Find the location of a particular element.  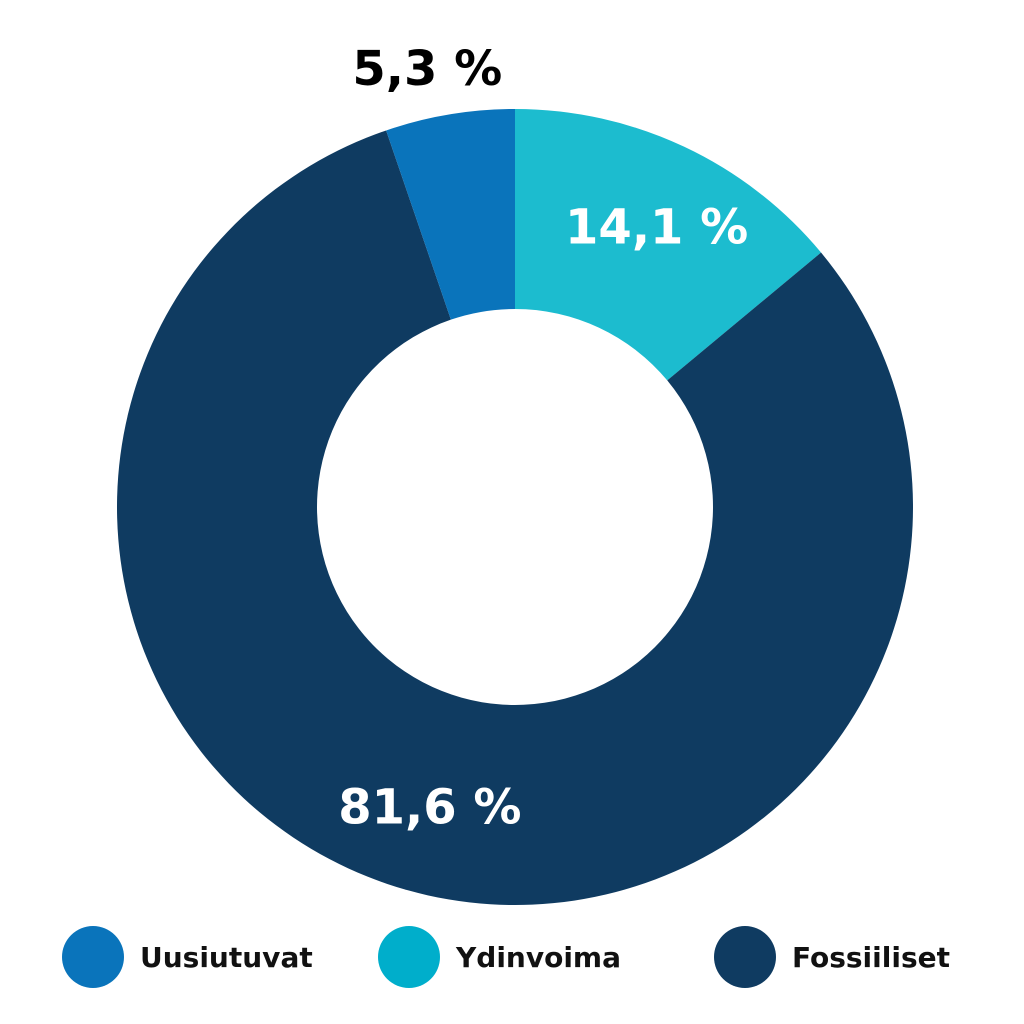

slice-uusiutuvat is located at coordinates (450, 214).